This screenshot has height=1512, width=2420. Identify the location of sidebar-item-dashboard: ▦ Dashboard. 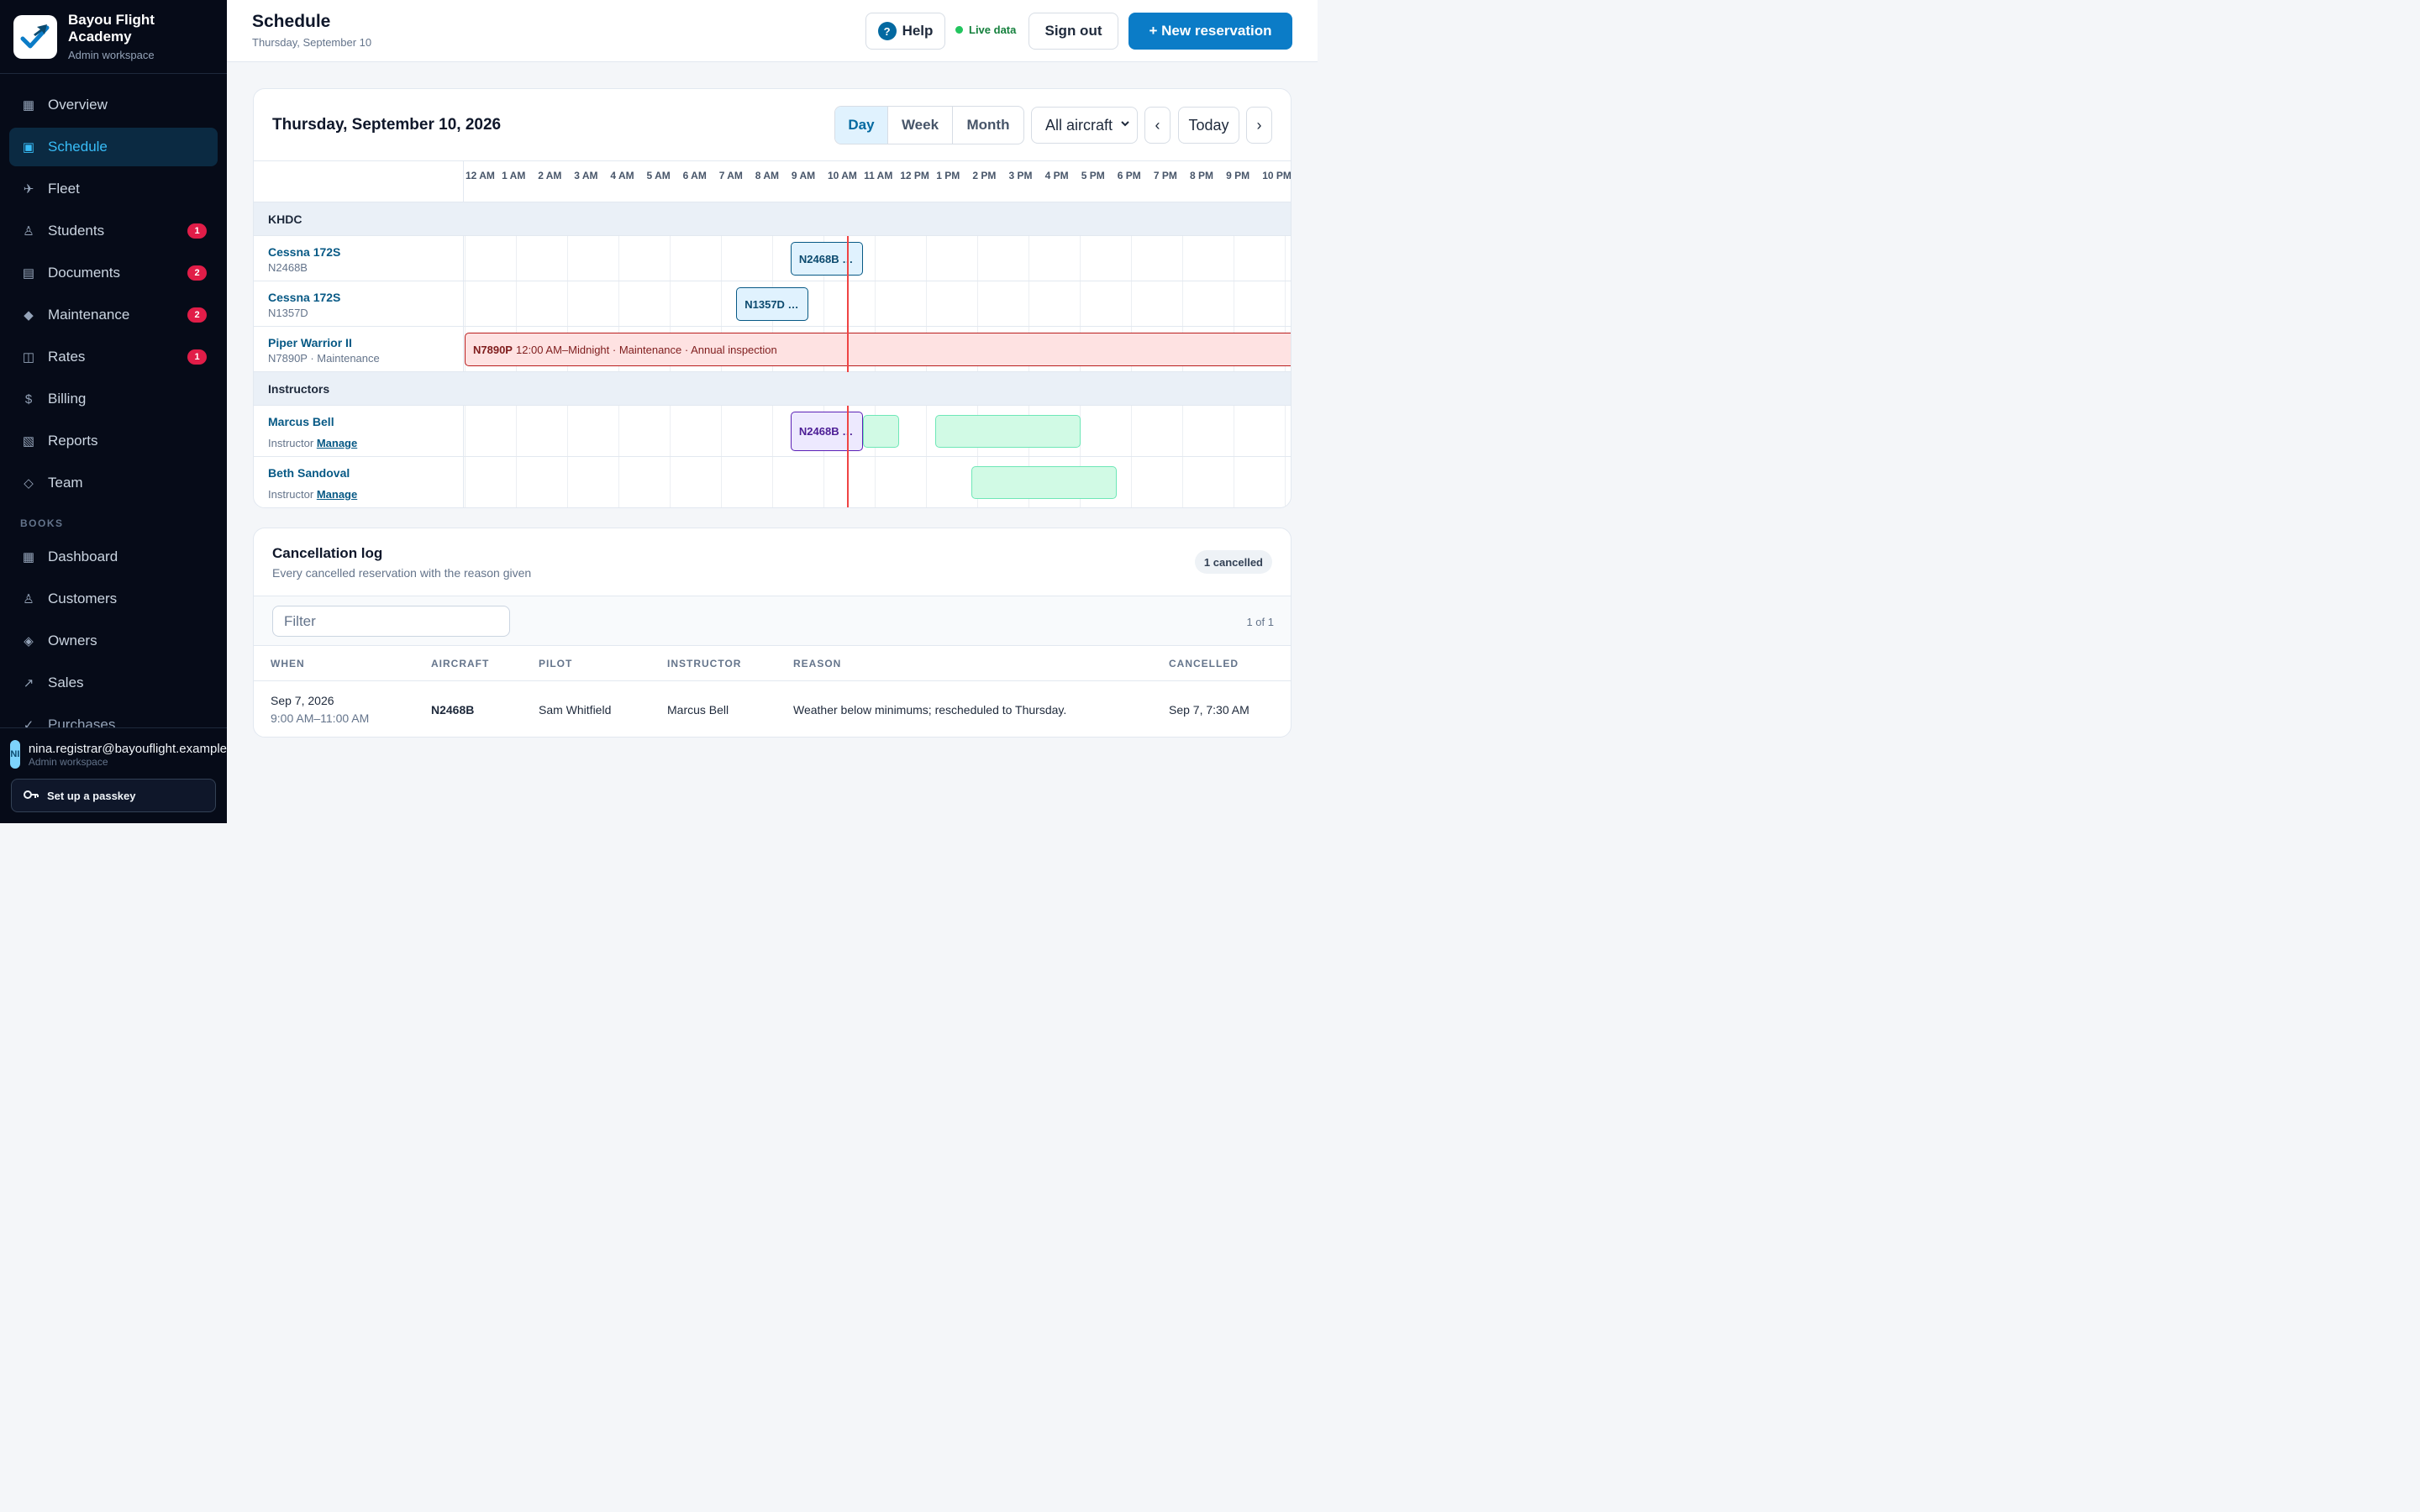
(113, 557).